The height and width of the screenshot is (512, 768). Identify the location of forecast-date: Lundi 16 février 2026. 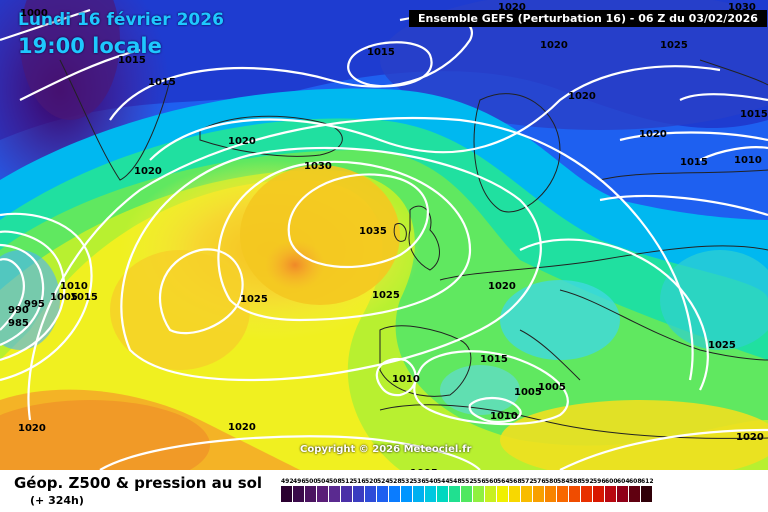
(121, 20).